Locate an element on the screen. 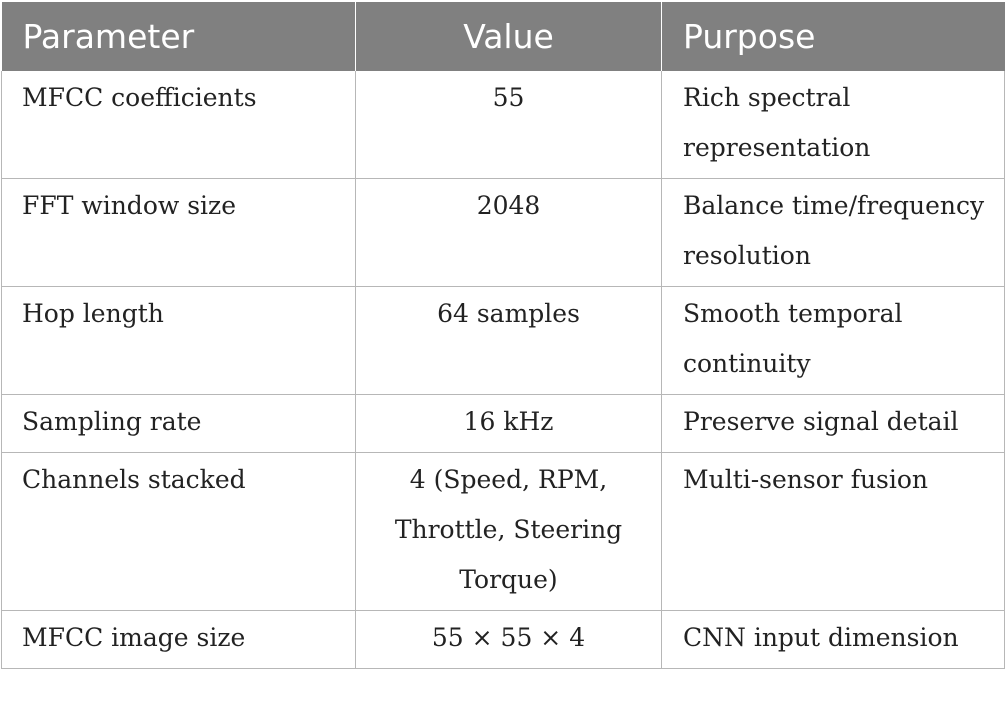 This screenshot has width=1005, height=710. cell-purpose: Balance time/frequency resolution is located at coordinates (833, 232).